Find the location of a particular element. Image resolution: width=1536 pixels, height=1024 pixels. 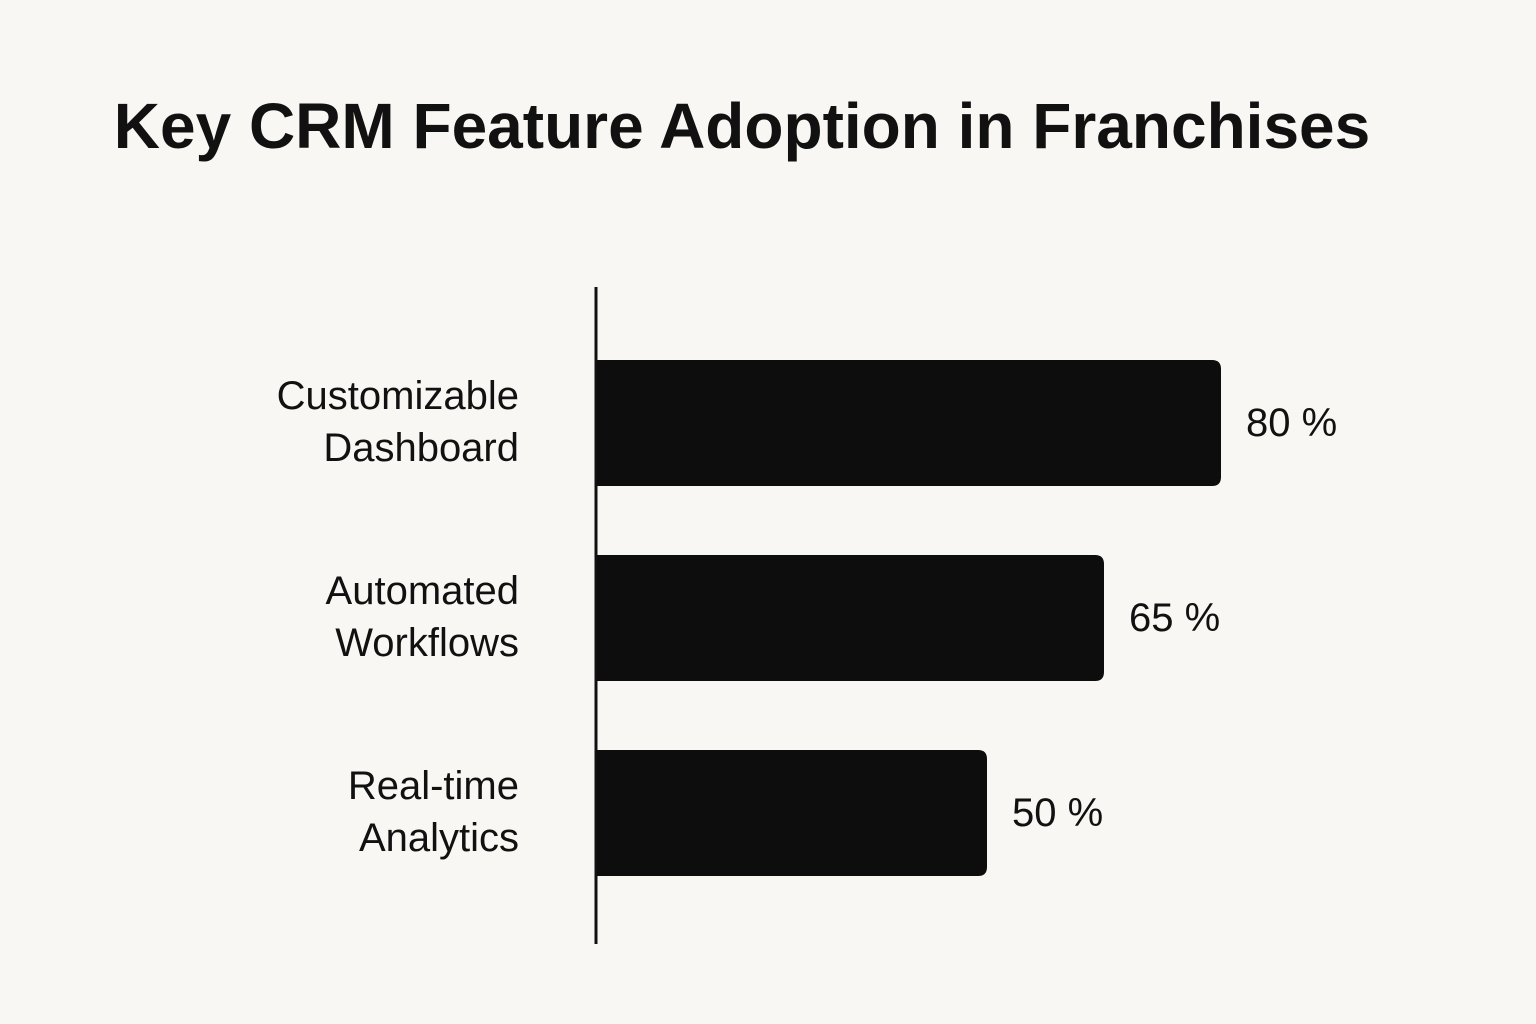

category-label: Customizable Dashboard is located at coordinates (397, 422).